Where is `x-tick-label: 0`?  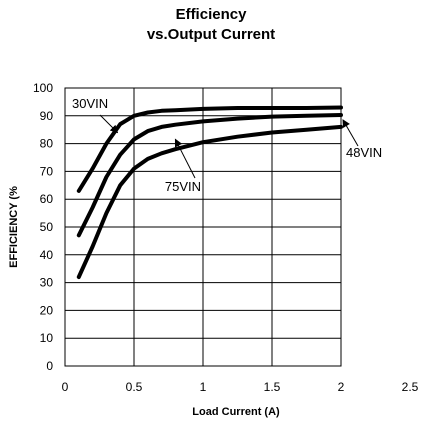
x-tick-label: 0 is located at coordinates (65, 387).